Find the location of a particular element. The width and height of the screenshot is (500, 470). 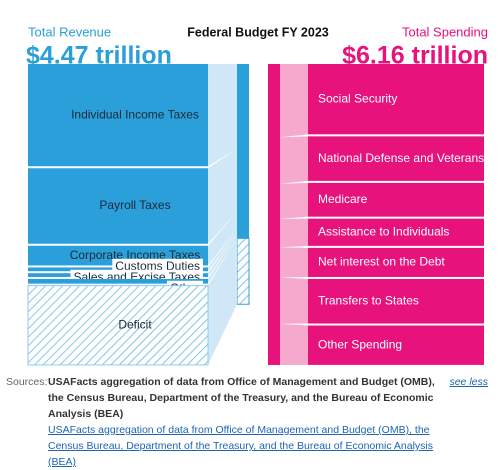

spending-label: National Defense and Veterans is located at coordinates (401, 158).